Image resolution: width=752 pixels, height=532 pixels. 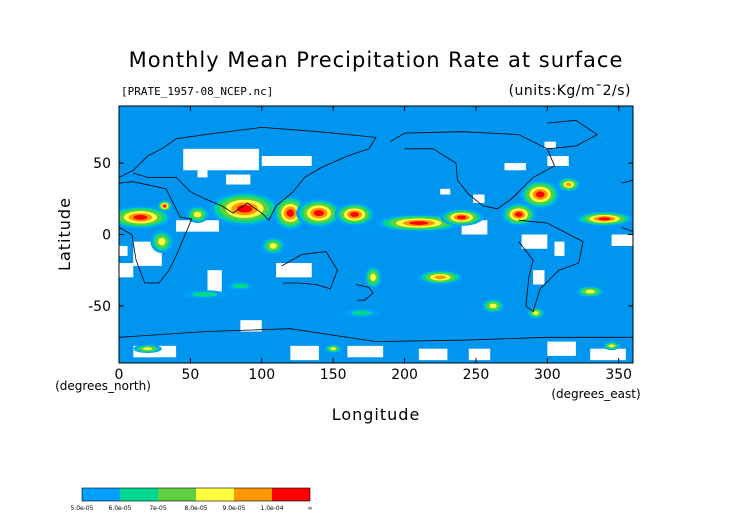 What do you see at coordinates (190, 375) in the screenshot?
I see `x-tick-label: 50` at bounding box center [190, 375].